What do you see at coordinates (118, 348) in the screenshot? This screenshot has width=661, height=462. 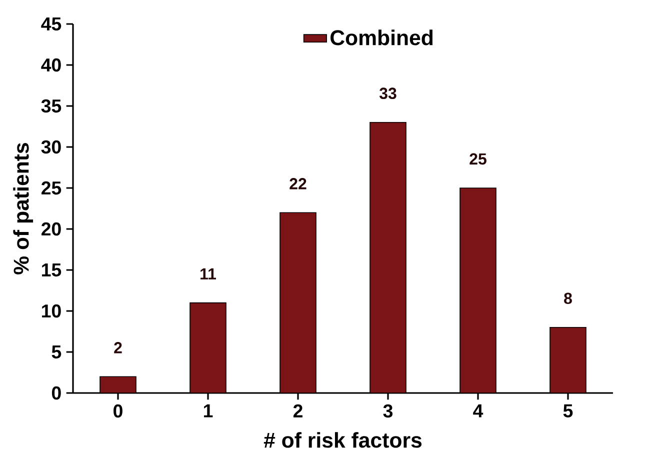 I see `data-label: 2` at bounding box center [118, 348].